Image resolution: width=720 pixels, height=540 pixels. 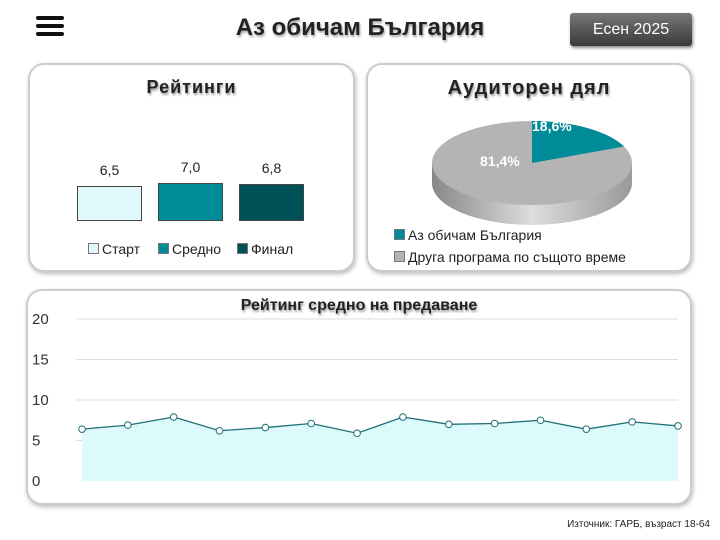 I want to click on source-note: Източник: ГАРБ, възраст 18-64, so click(x=638, y=524).